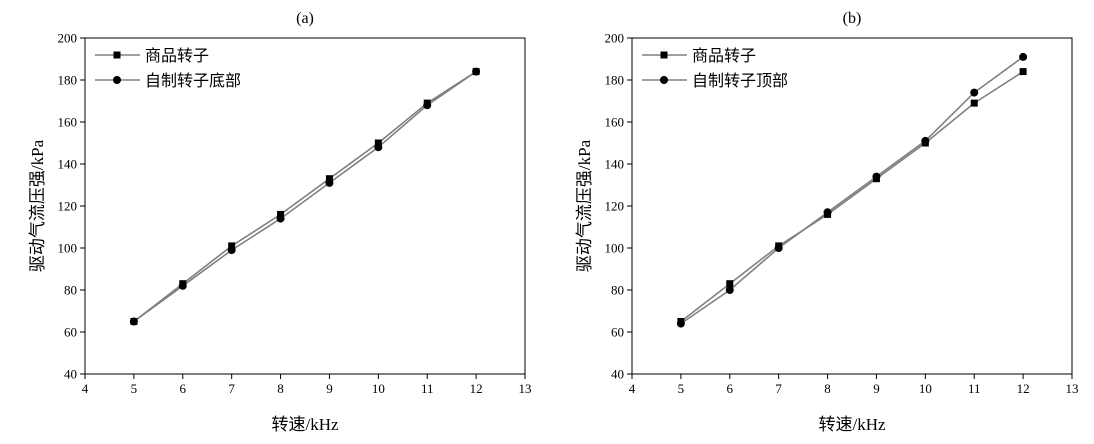 Image resolution: width=1094 pixels, height=444 pixels. Describe the element at coordinates (740, 80) in the screenshot. I see `legend-label: 自制转子顶部` at that location.